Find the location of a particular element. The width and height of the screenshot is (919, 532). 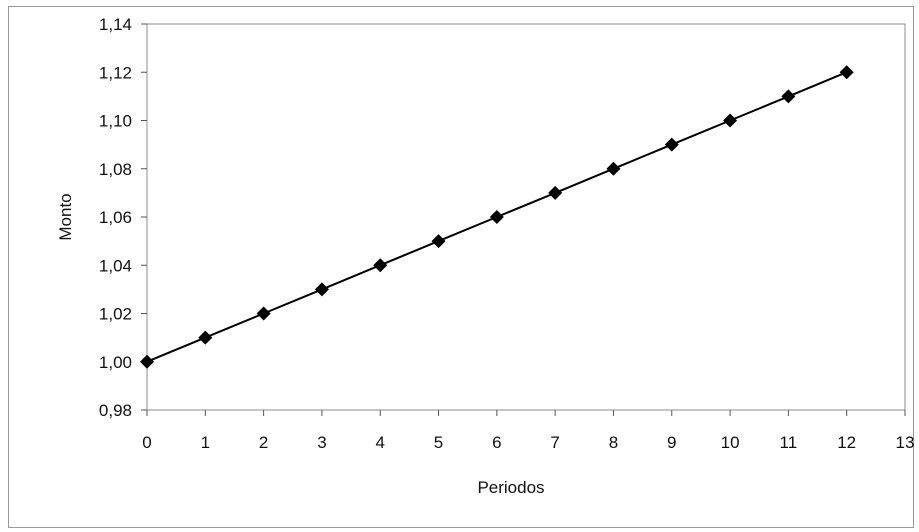

y-tick-label: 0,98 is located at coordinates (115, 410).